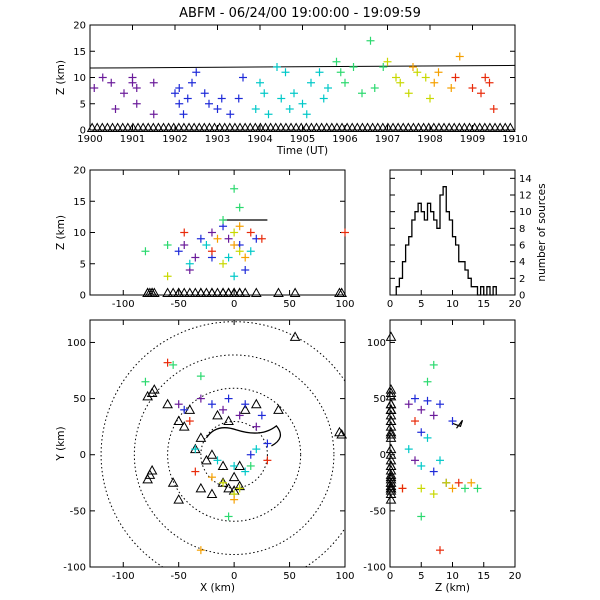 This screenshot has height=600, width=600. I want to click on y-tick-label: 6, so click(522, 246).